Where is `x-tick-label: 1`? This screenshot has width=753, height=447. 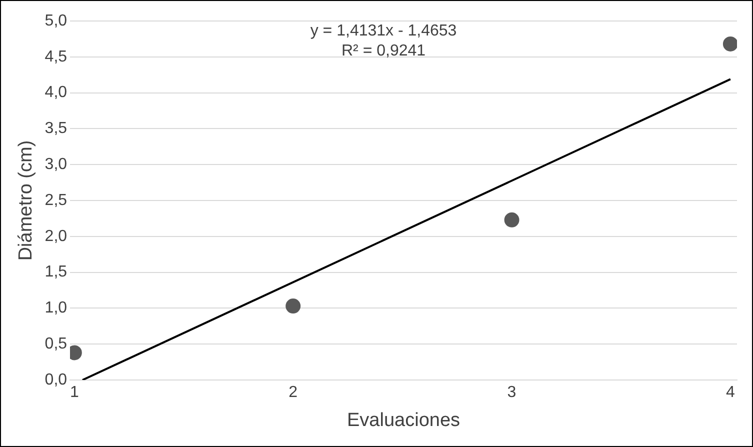 x-tick-label: 1 is located at coordinates (74, 393).